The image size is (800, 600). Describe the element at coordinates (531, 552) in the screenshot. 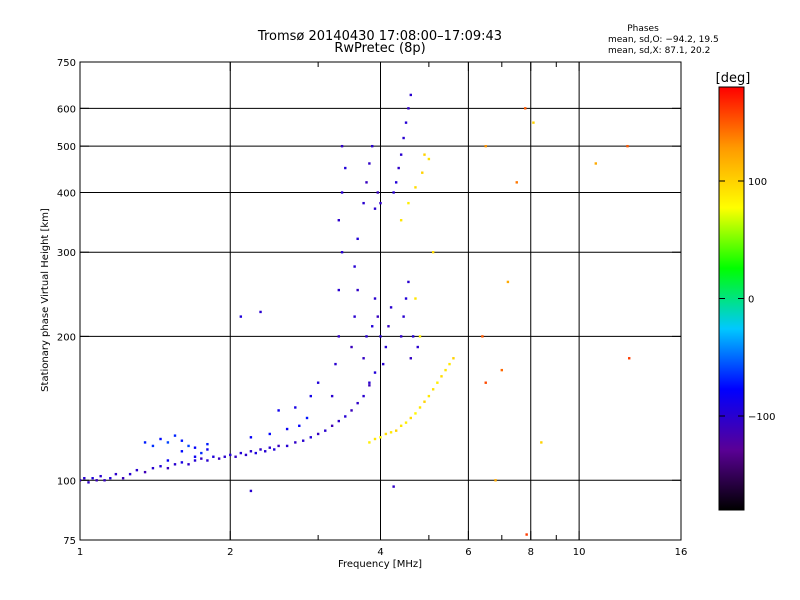

I see `x-tick-label: 8` at that location.